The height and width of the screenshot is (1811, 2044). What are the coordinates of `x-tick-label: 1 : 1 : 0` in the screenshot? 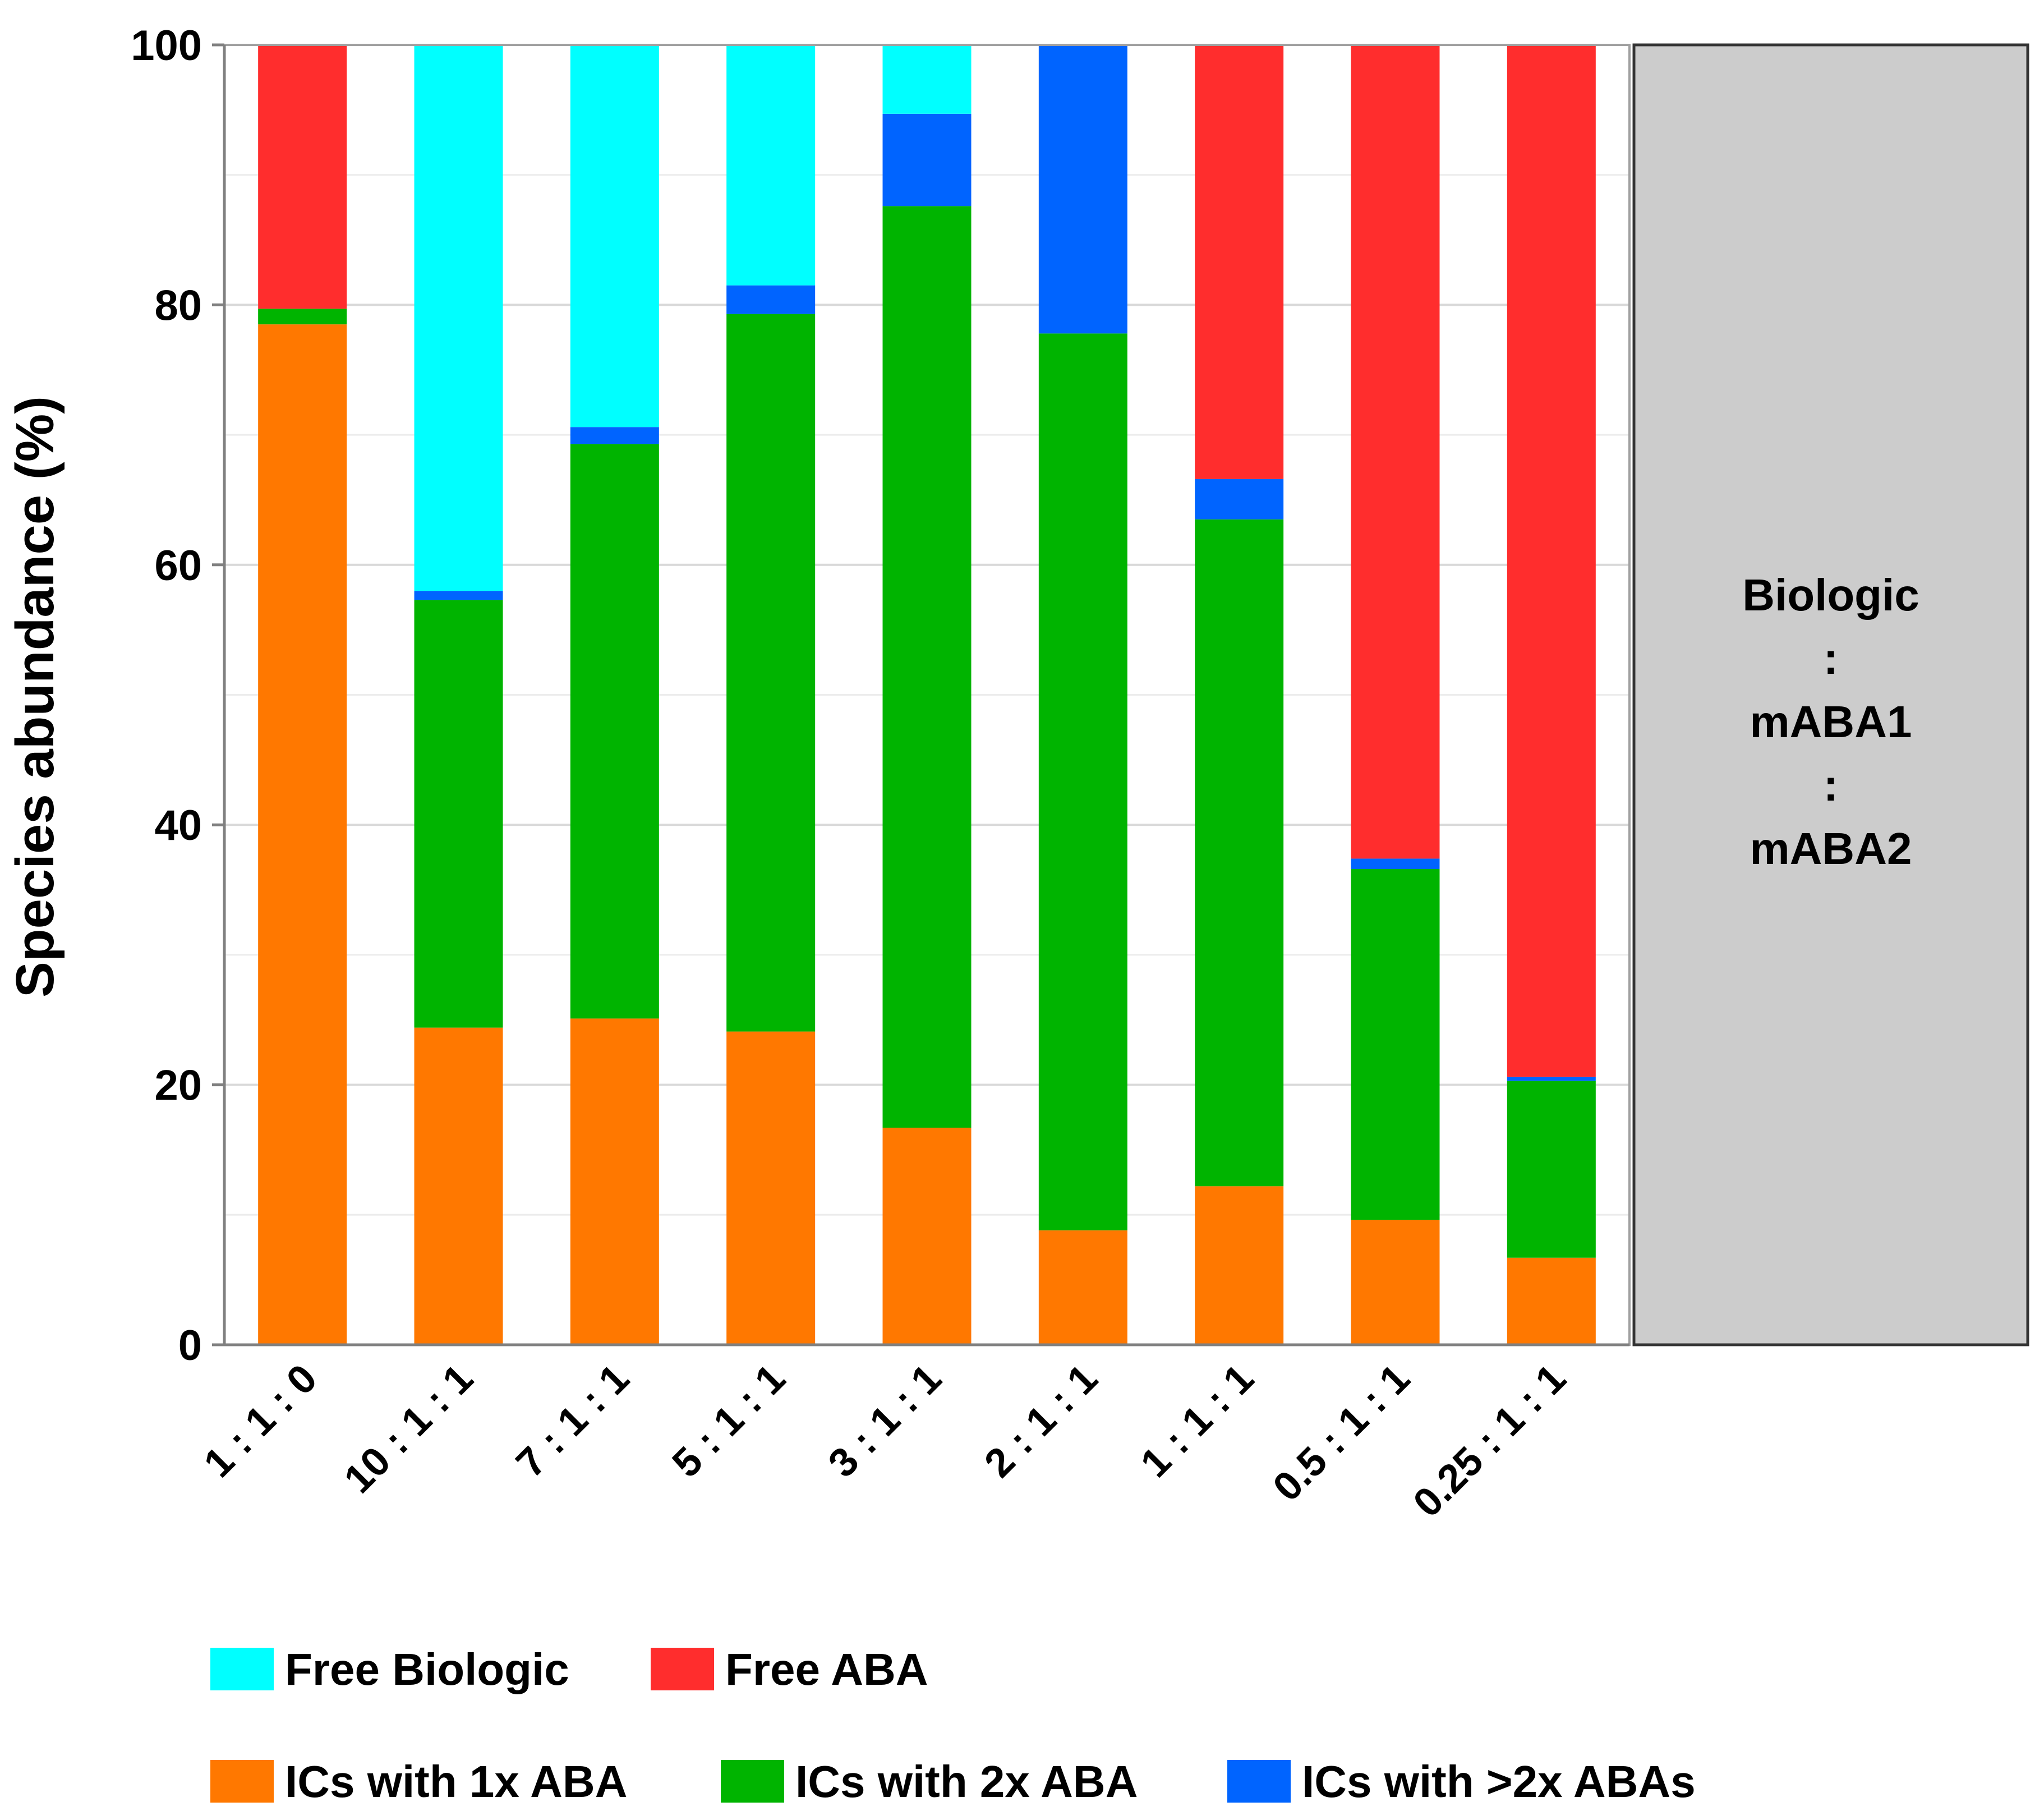 It's located at (260, 1421).